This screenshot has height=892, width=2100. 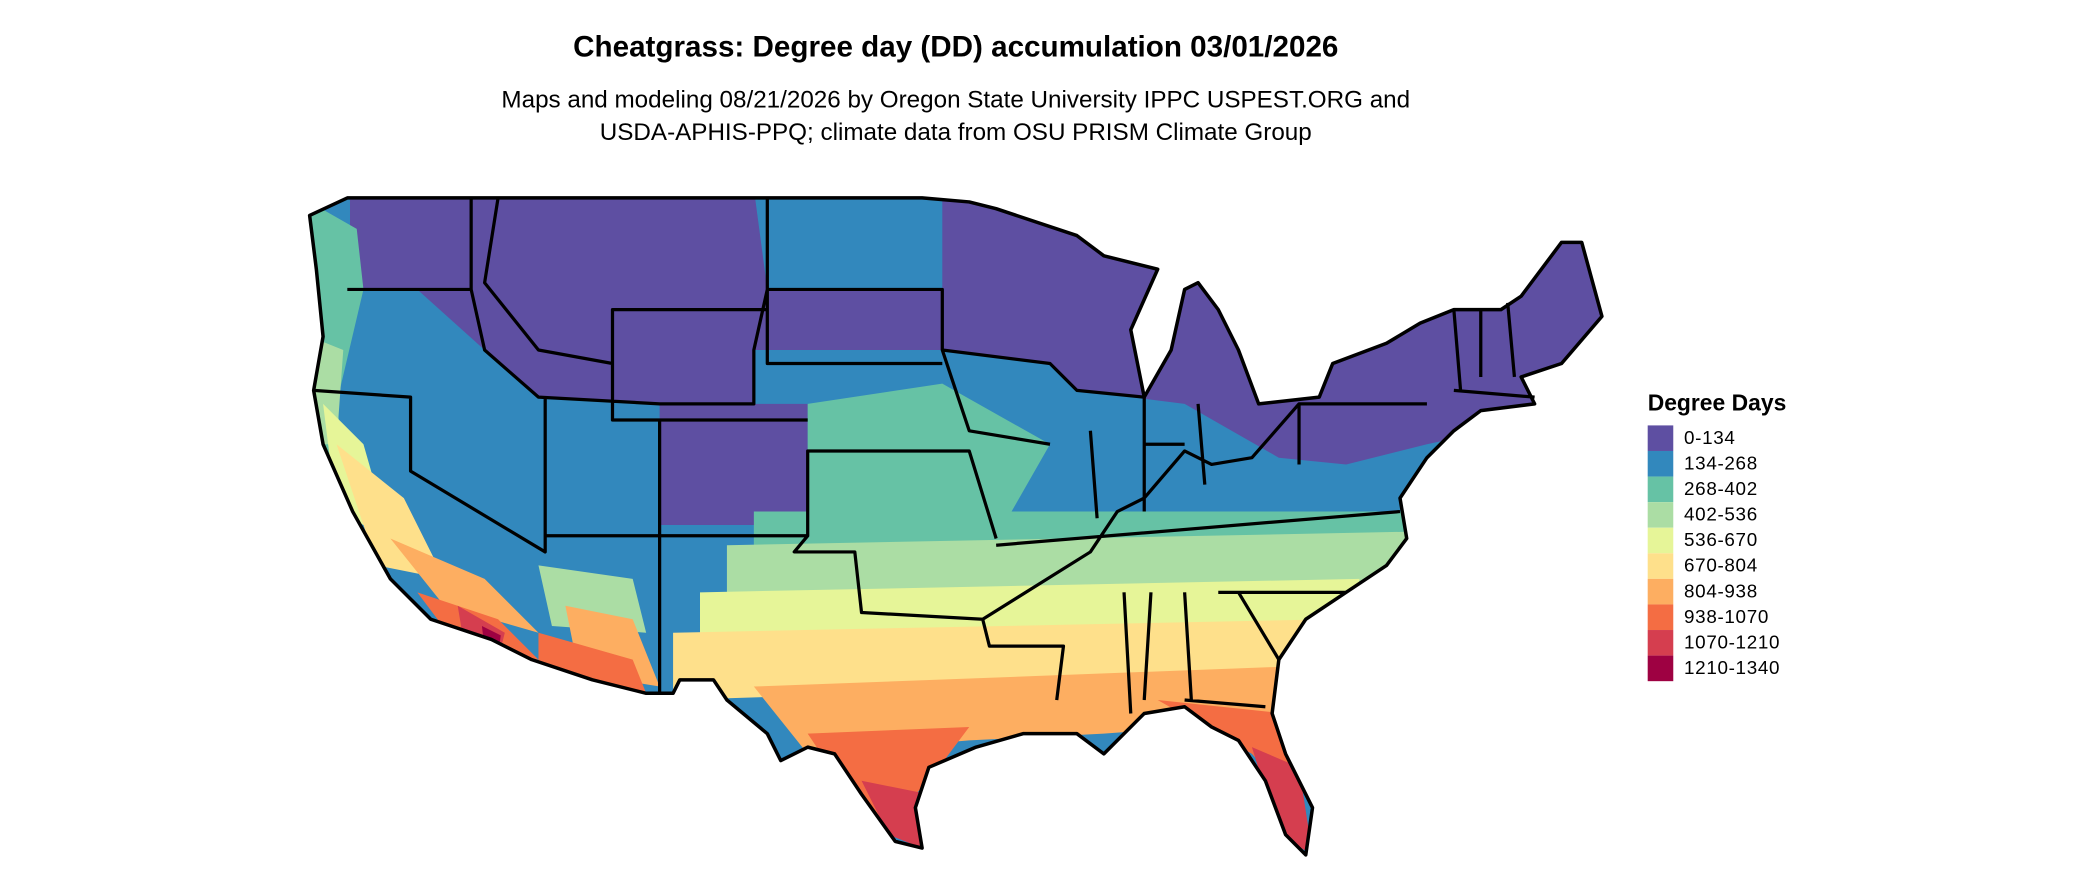 I want to click on legend-label: 1070-1210, so click(x=1732, y=641).